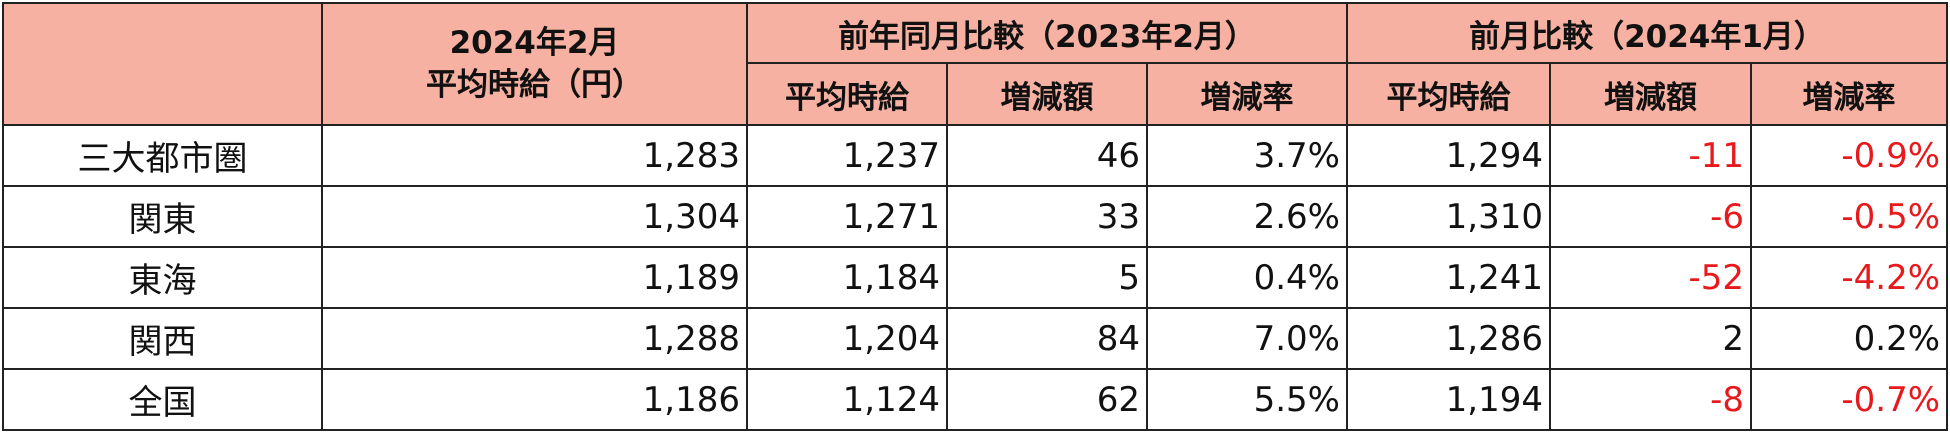 The image size is (1950, 448). Describe the element at coordinates (1247, 155) in the screenshot. I see `value-cell: 3.7%` at that location.